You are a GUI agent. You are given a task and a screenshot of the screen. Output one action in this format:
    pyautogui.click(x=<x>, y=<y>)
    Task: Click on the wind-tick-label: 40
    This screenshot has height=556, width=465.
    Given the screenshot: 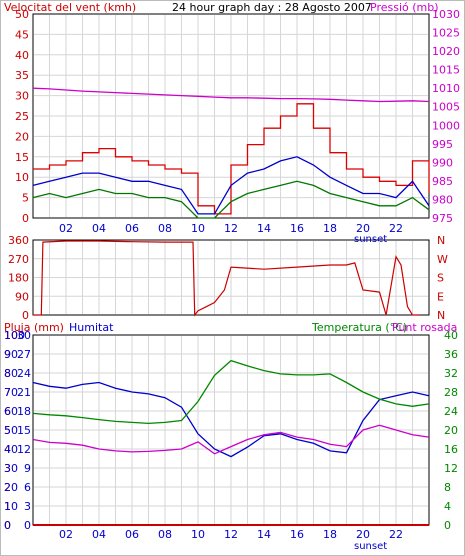 What is the action you would take?
    pyautogui.click(x=22, y=55)
    